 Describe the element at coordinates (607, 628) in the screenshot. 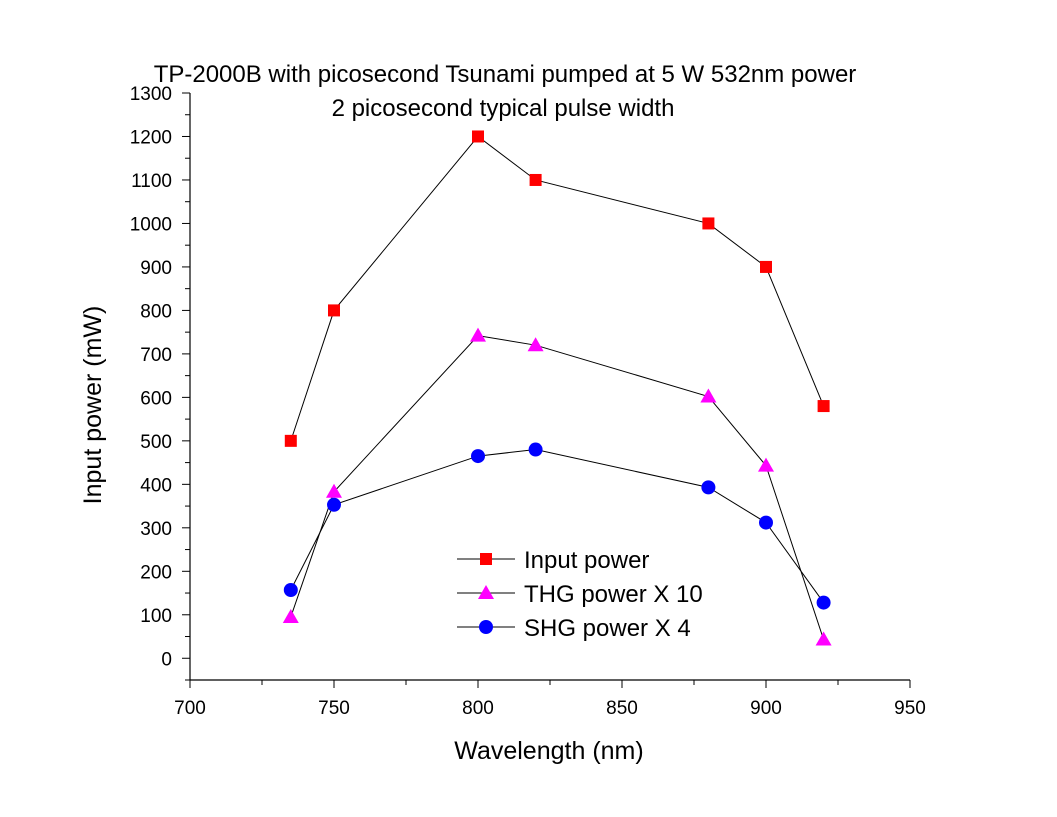

I see `legend-label: SHG power X 4` at that location.